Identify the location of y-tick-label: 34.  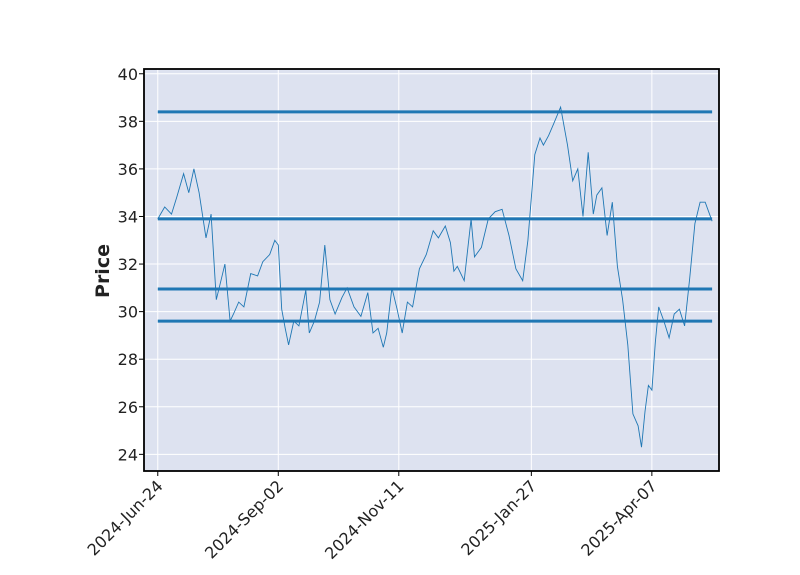
(128, 216).